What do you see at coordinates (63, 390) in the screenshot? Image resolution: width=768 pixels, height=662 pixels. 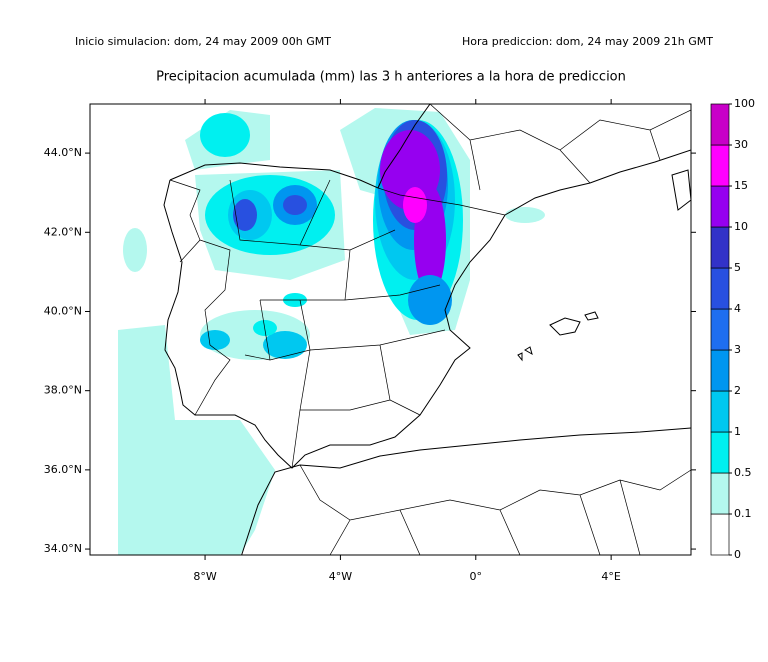 I see `y-tick-label: 38.0°N` at bounding box center [63, 390].